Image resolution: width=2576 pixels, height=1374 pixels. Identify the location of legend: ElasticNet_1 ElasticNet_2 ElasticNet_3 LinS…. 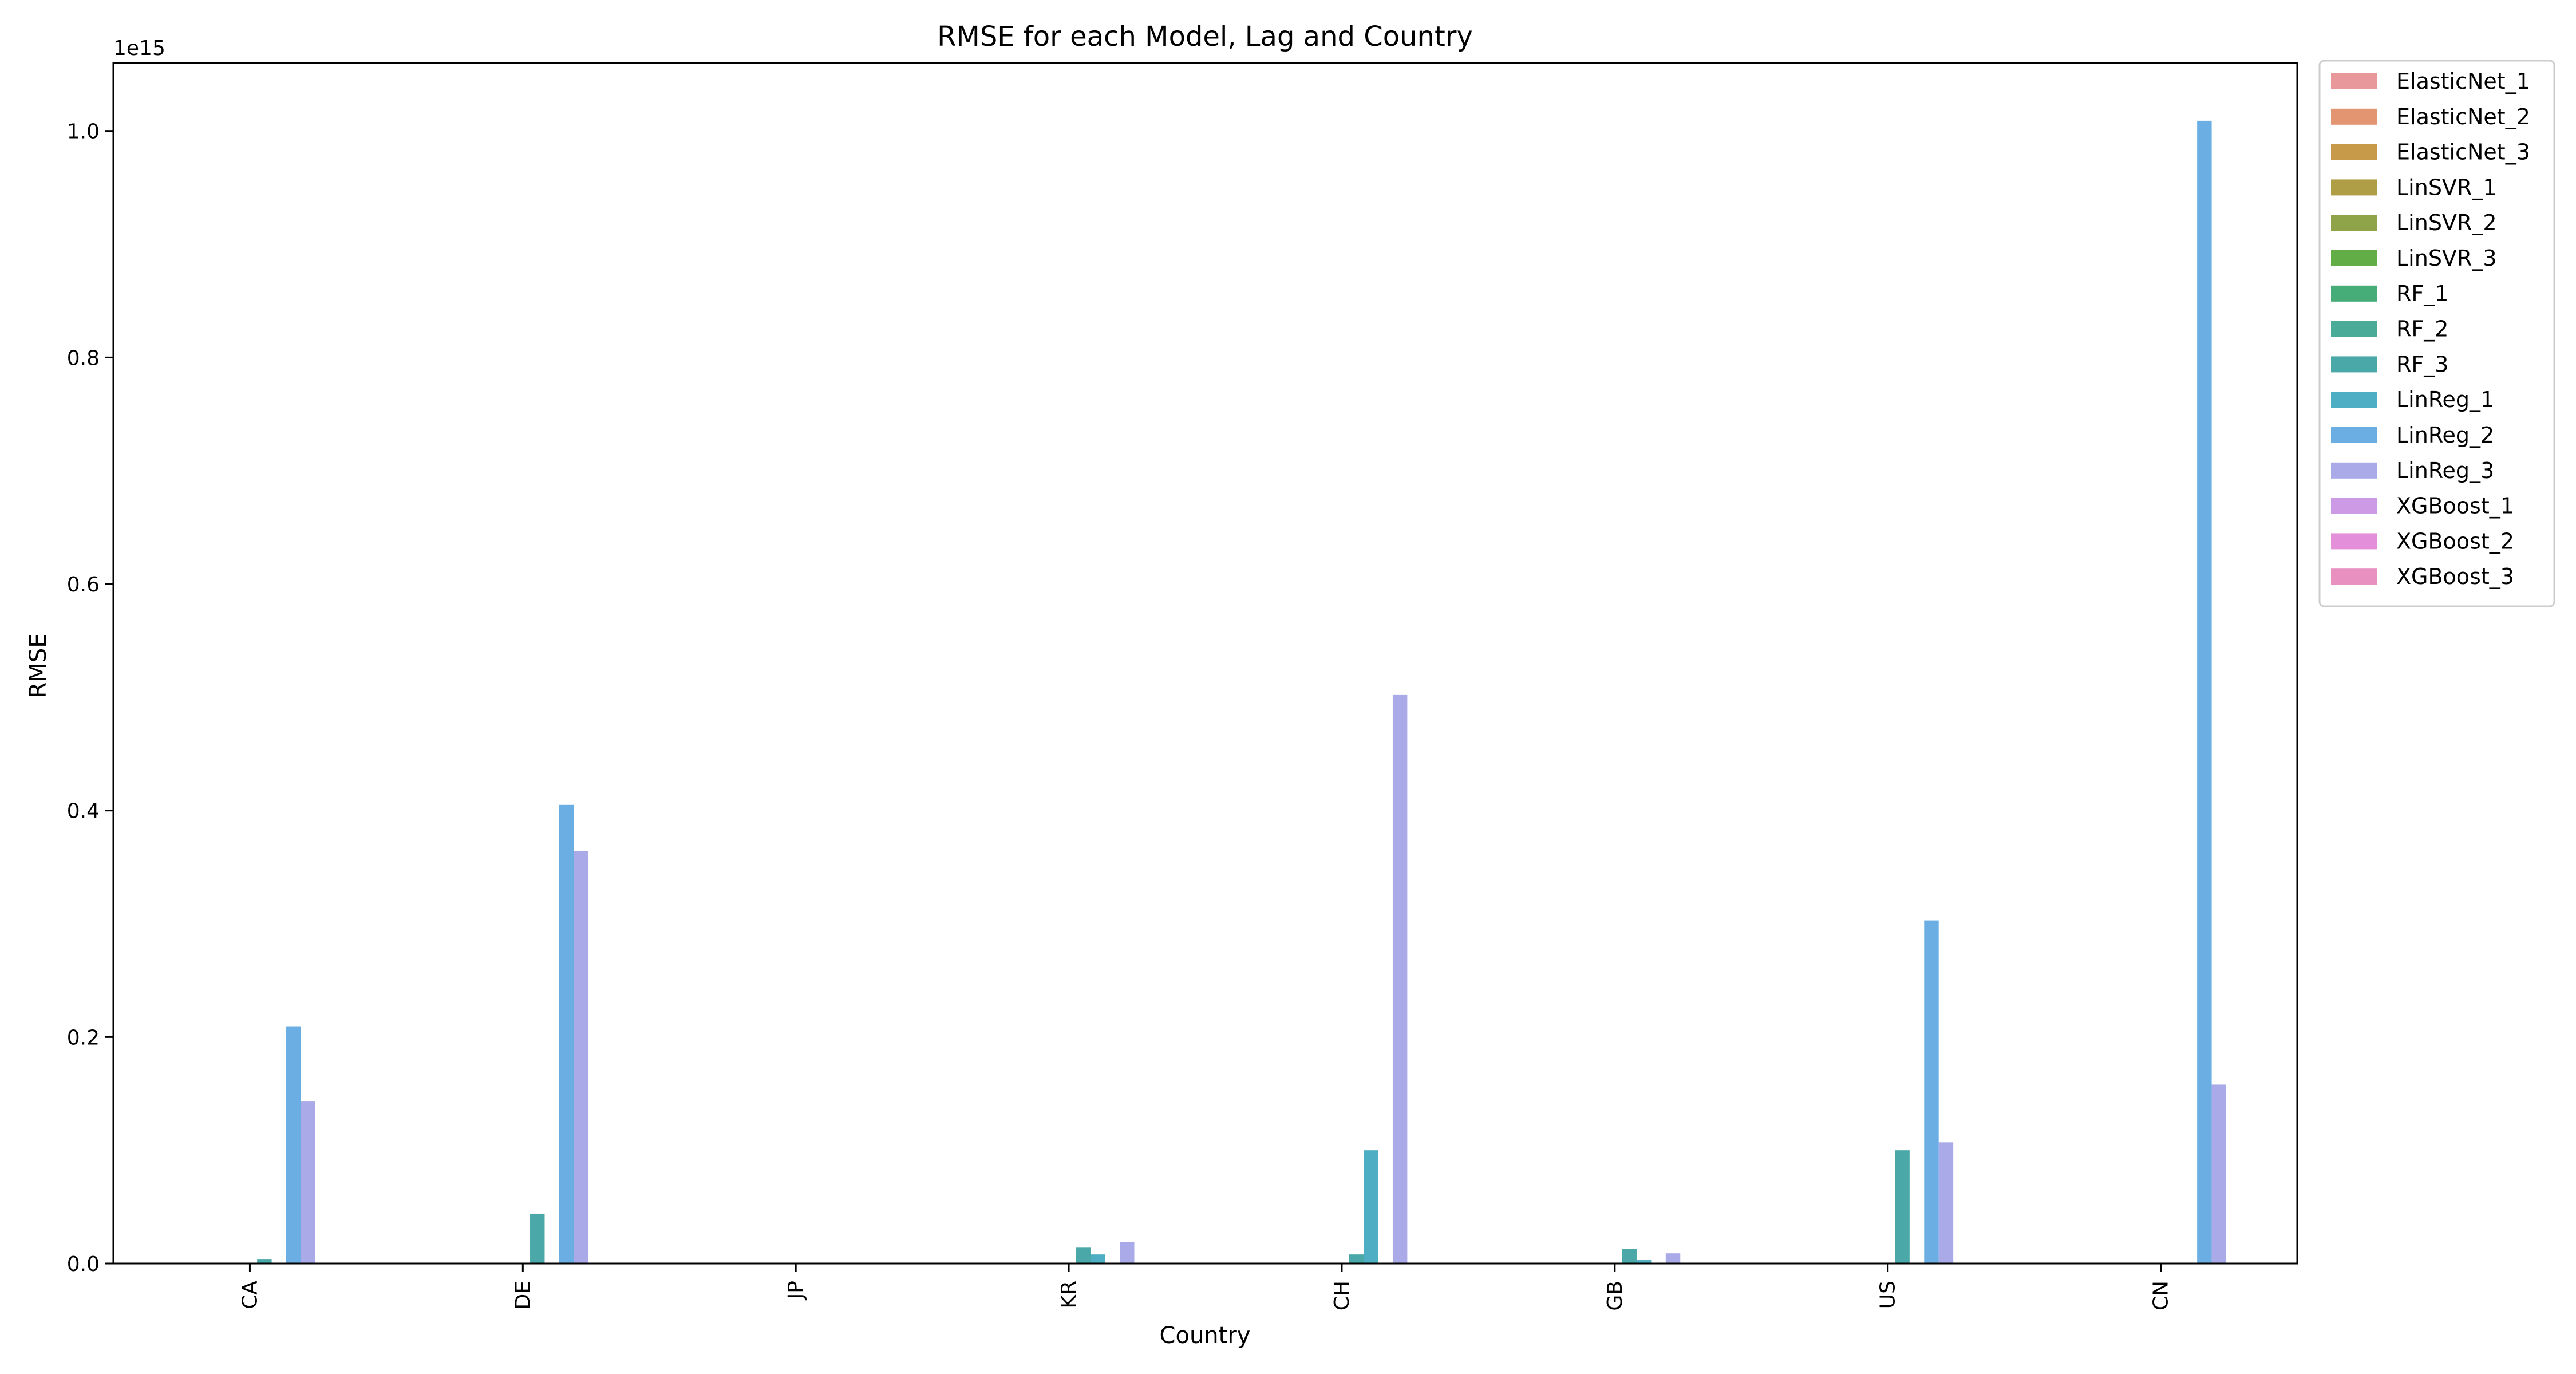
(2436, 333).